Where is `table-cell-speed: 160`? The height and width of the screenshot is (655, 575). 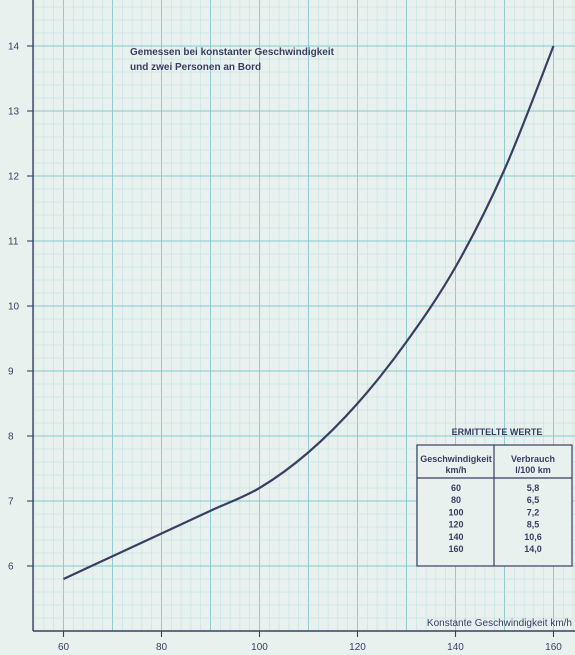 table-cell-speed: 160 is located at coordinates (455, 549).